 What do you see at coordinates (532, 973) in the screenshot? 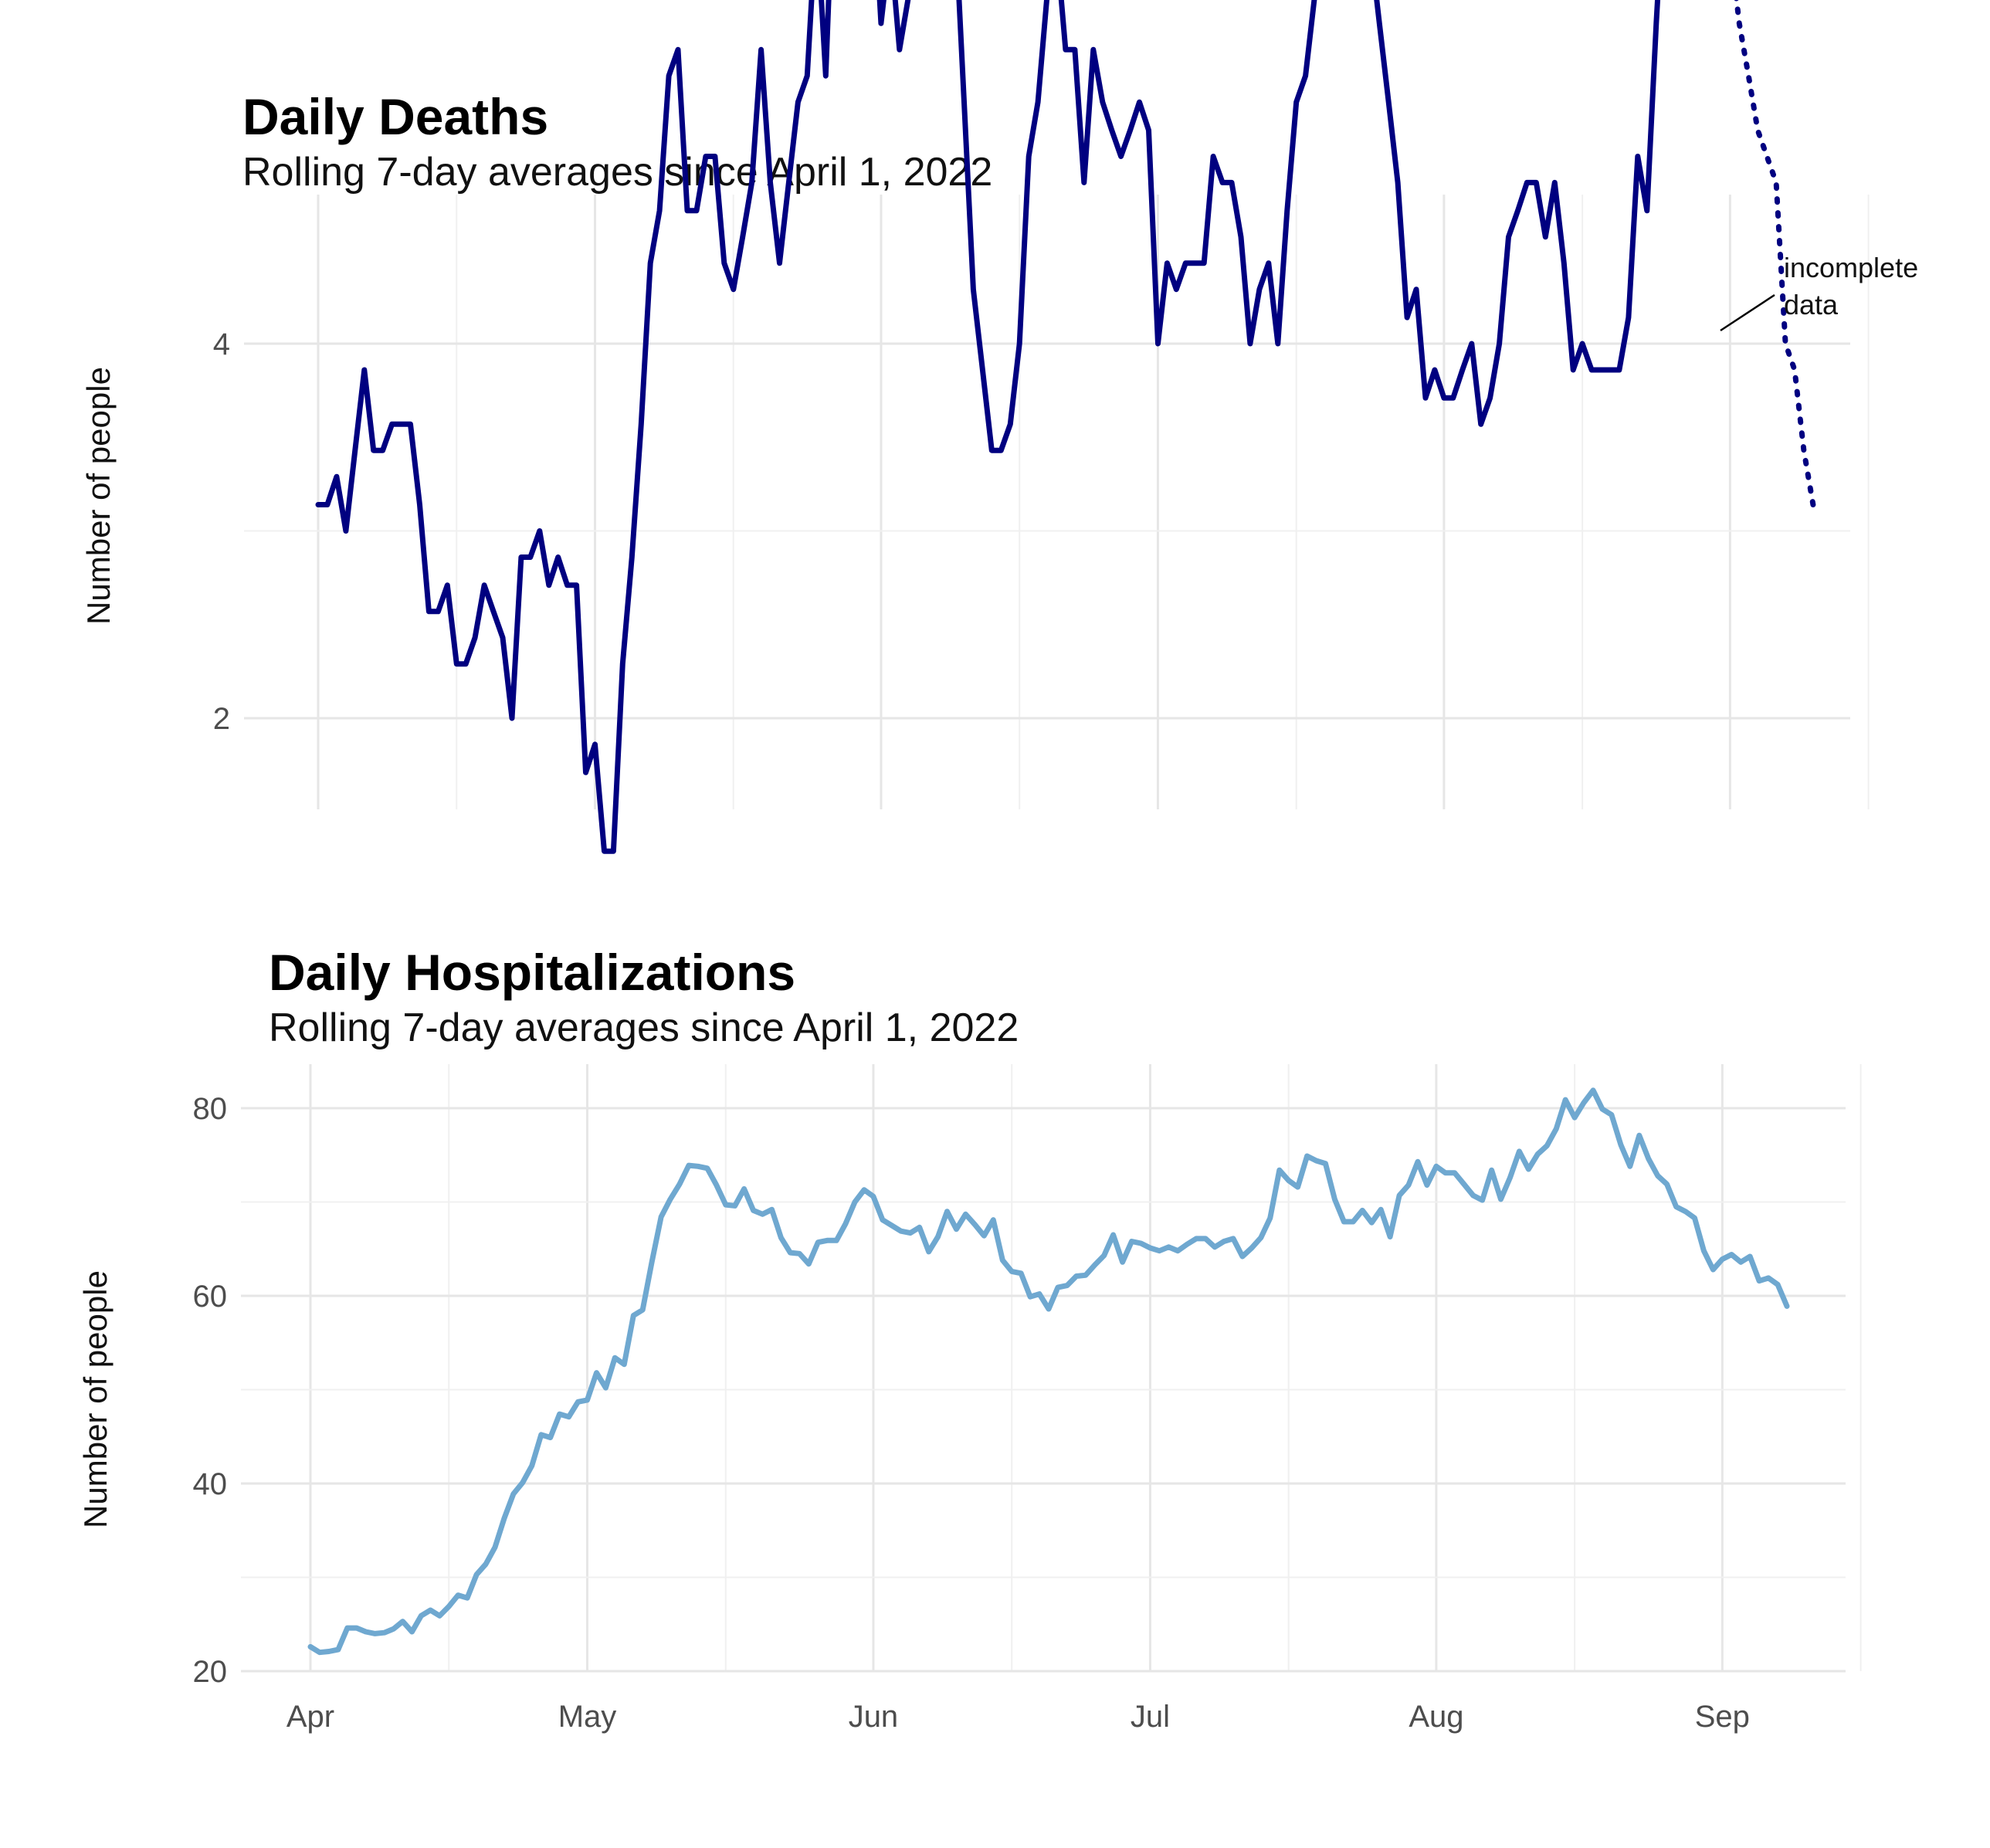
I see `hosp-title: Daily Hospitalizations` at bounding box center [532, 973].